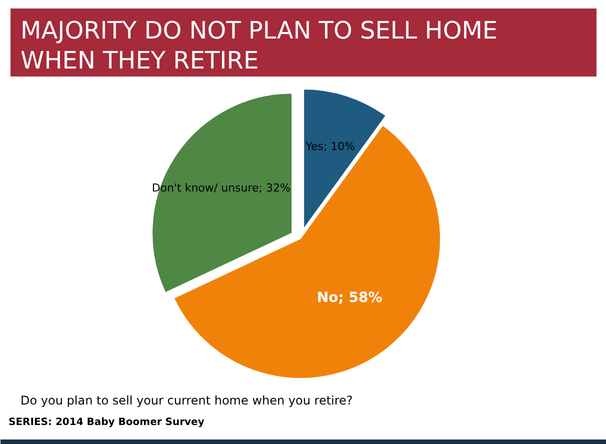  Describe the element at coordinates (349, 298) in the screenshot. I see `slice-label: No; 58%` at that location.